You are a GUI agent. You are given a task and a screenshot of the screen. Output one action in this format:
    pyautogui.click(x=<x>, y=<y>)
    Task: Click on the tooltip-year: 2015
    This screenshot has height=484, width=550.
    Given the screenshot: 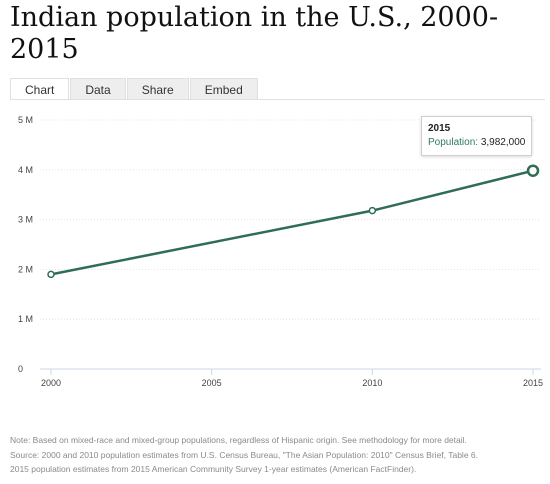 What is the action you would take?
    pyautogui.click(x=439, y=128)
    